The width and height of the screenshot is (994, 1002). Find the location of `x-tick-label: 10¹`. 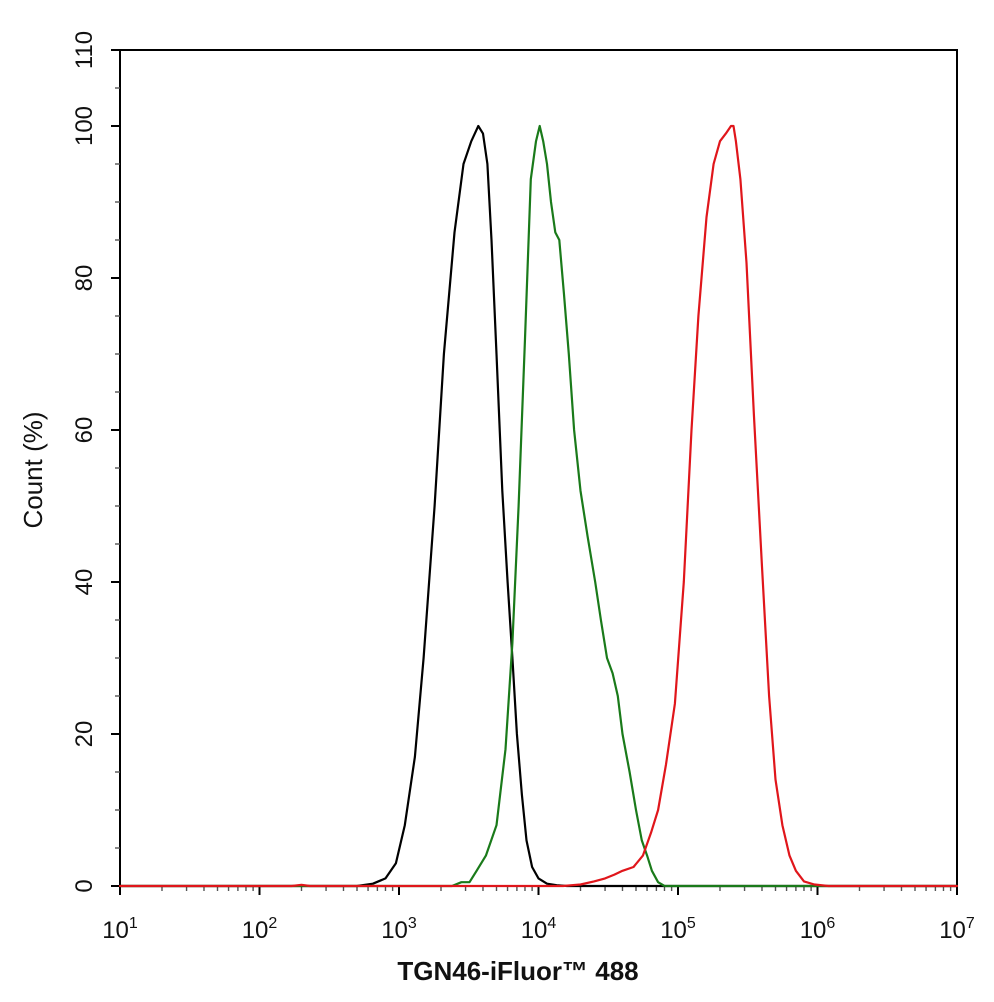

x-tick-label: 10¹ is located at coordinates (120, 929).